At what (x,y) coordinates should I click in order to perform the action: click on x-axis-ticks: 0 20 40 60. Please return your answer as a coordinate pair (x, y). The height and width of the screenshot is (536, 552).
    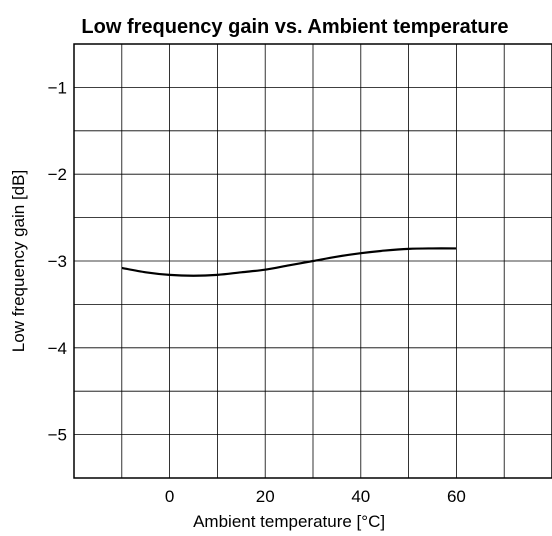
    Looking at the image, I should click on (315, 496).